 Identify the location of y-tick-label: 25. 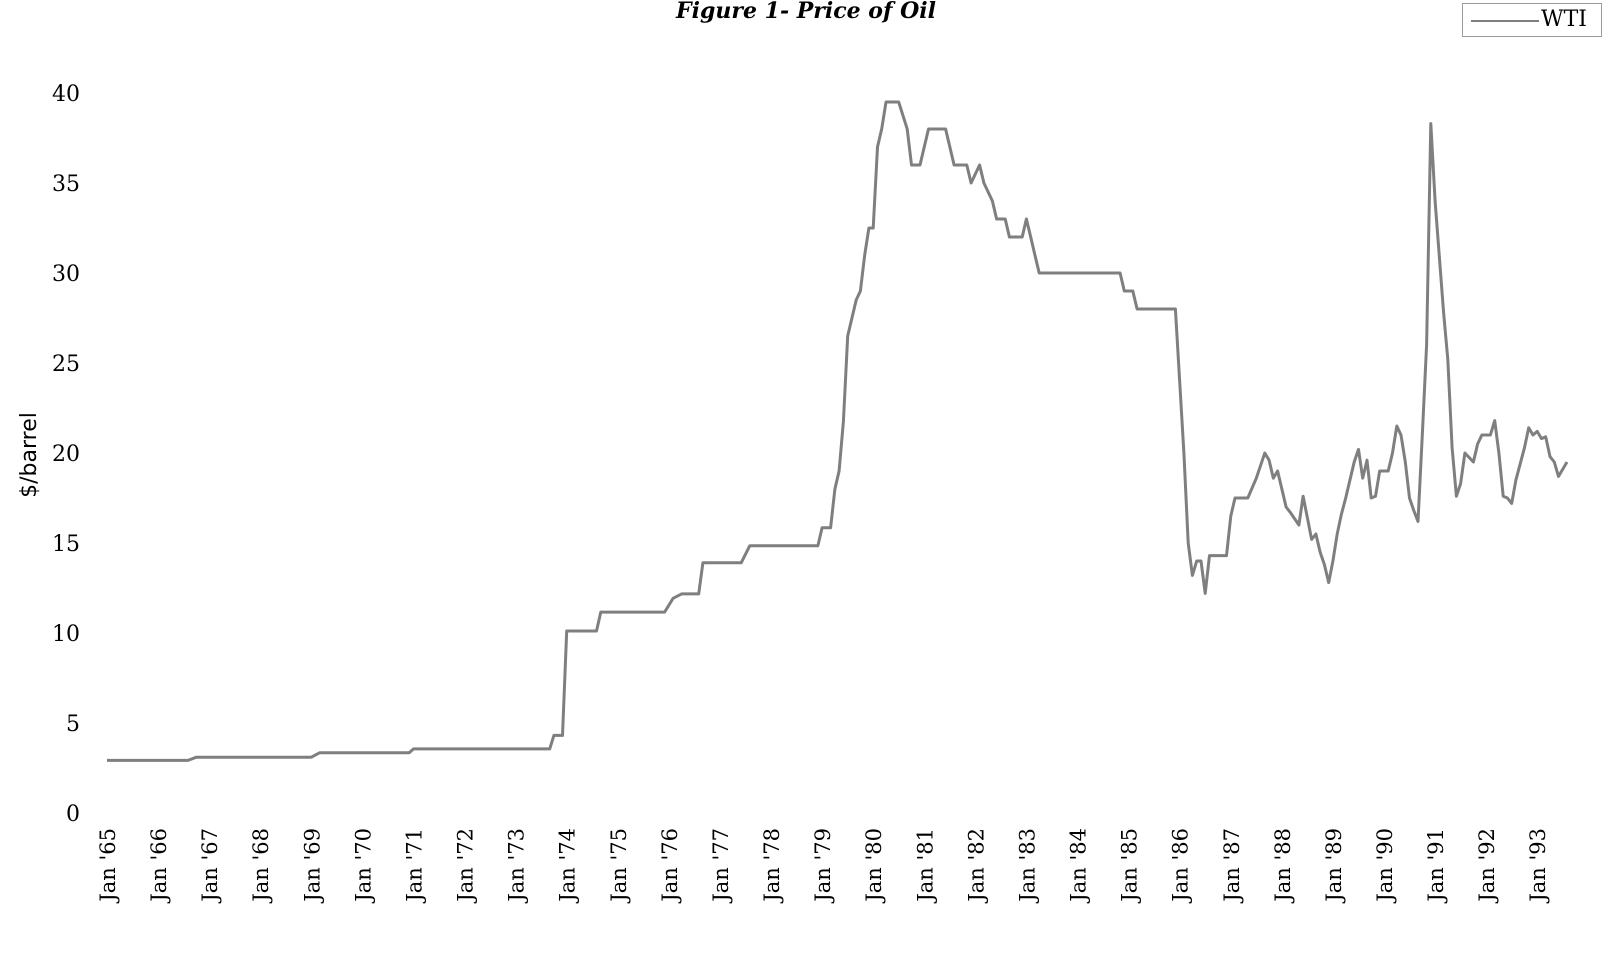
(66, 364).